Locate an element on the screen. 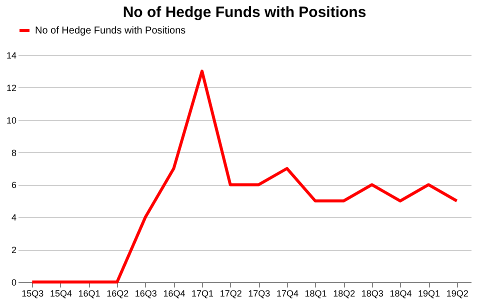 The width and height of the screenshot is (479, 303). x-tick-label: 16Q2 is located at coordinates (117, 293).